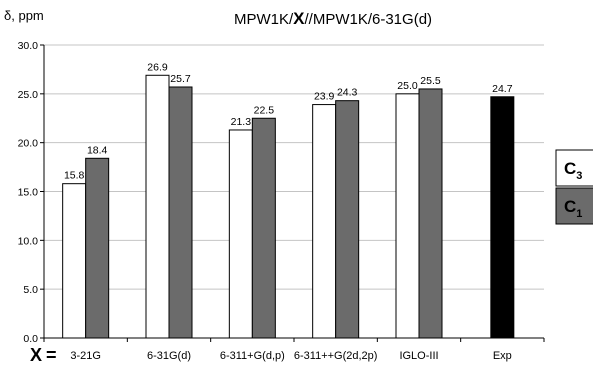 The image size is (593, 365). I want to click on y-axis-ticks: 0.0 5.0 10.0 15.0 20.0 25.0 30.0, so click(31, 192).